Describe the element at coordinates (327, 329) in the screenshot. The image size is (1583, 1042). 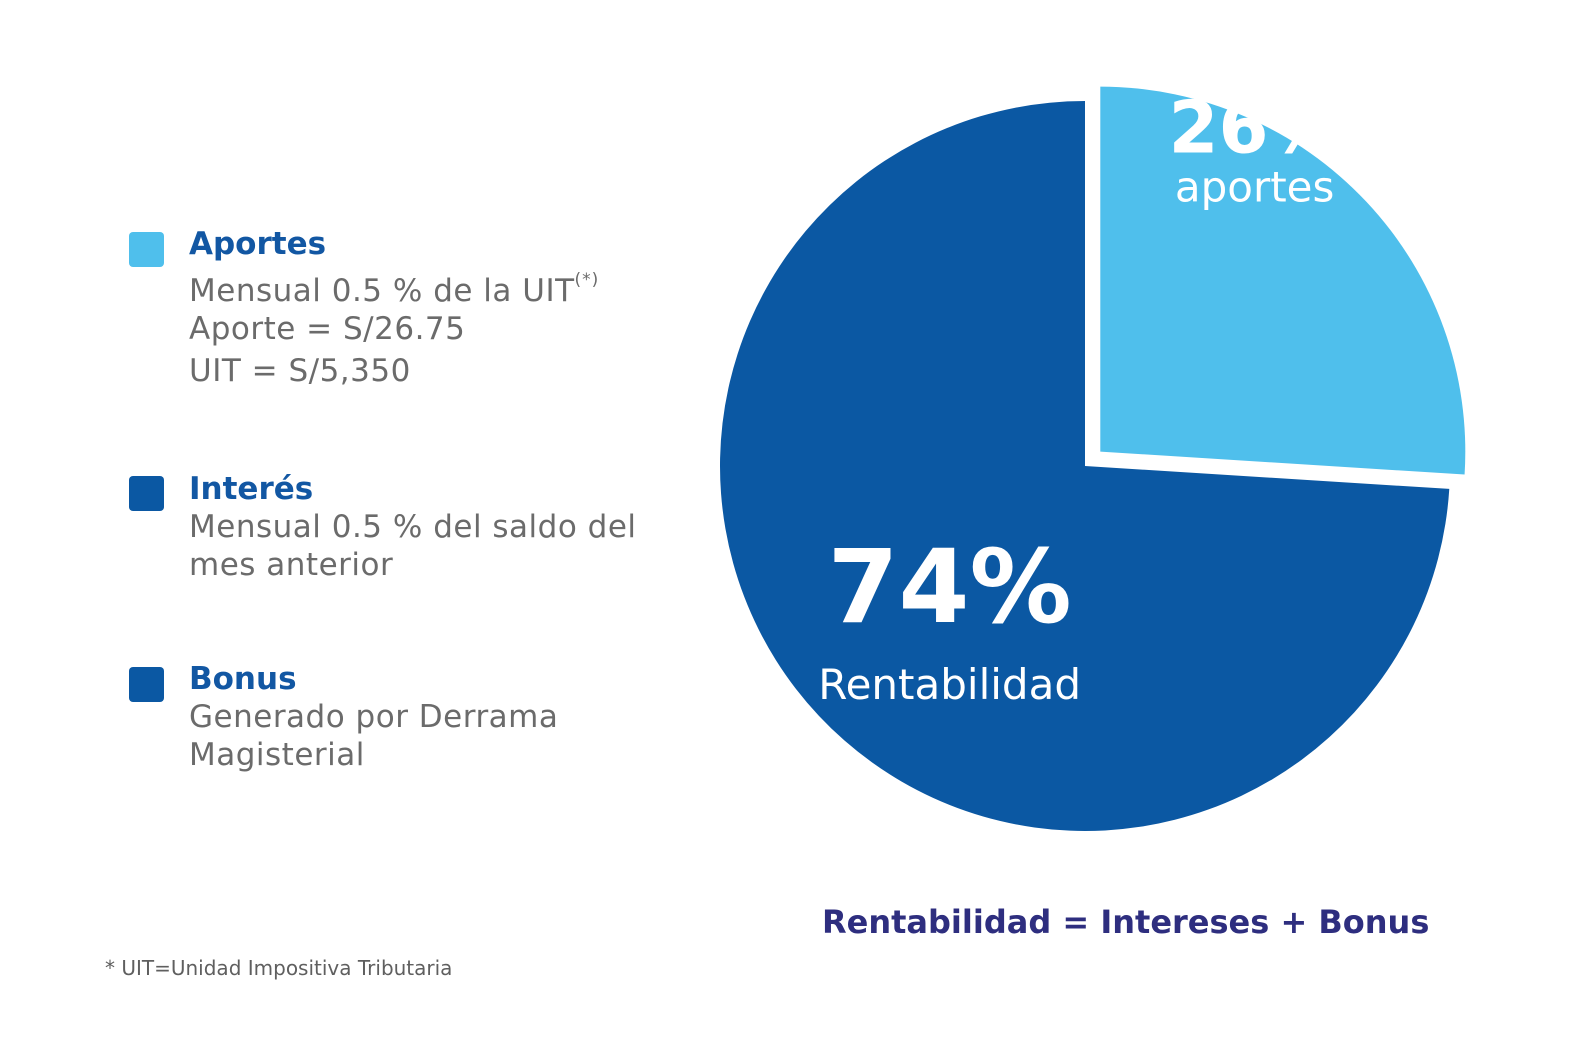
I see `legend-text-aportes-line2: Aporte = S/26.75` at that location.